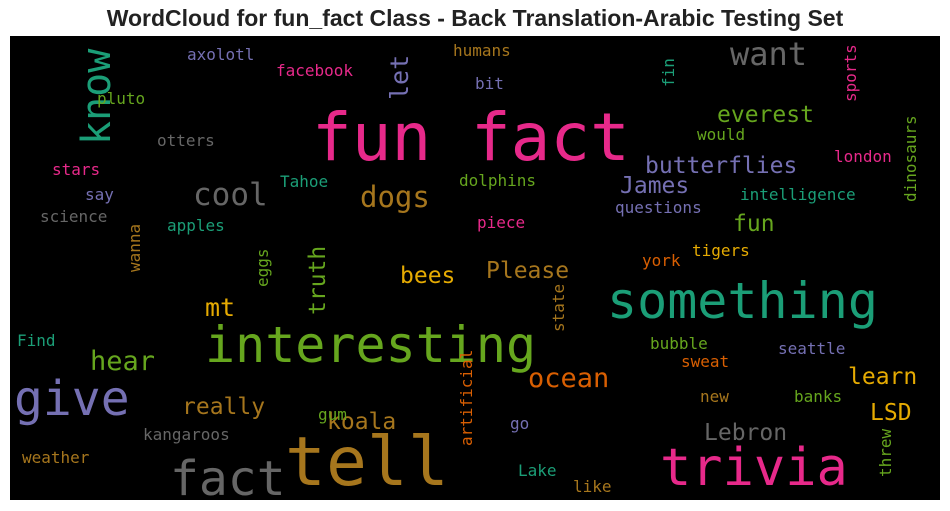 This screenshot has width=950, height=511. I want to click on word: tigers, so click(721, 250).